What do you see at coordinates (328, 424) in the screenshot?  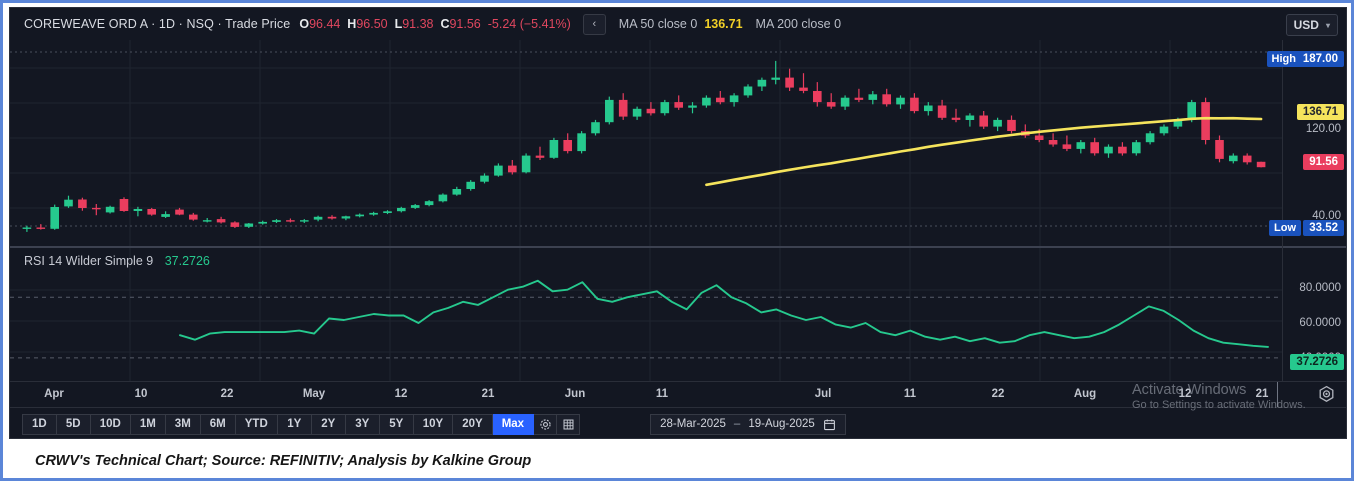 I see `timeframe-2y: 2Y` at bounding box center [328, 424].